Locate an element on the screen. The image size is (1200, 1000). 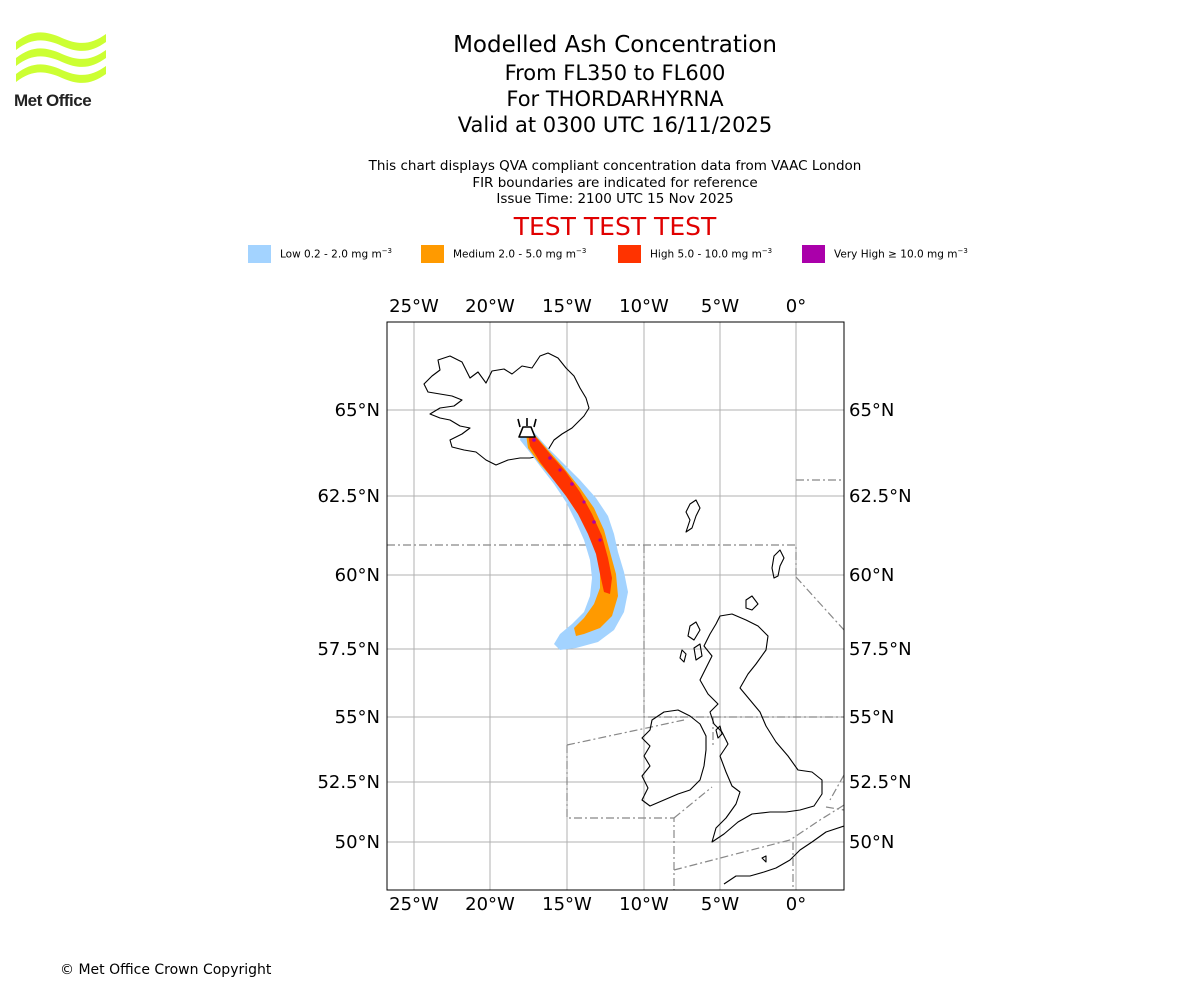
title-line-4: Valid at 0300 UTC 16/11/2025 is located at coordinates (615, 125).